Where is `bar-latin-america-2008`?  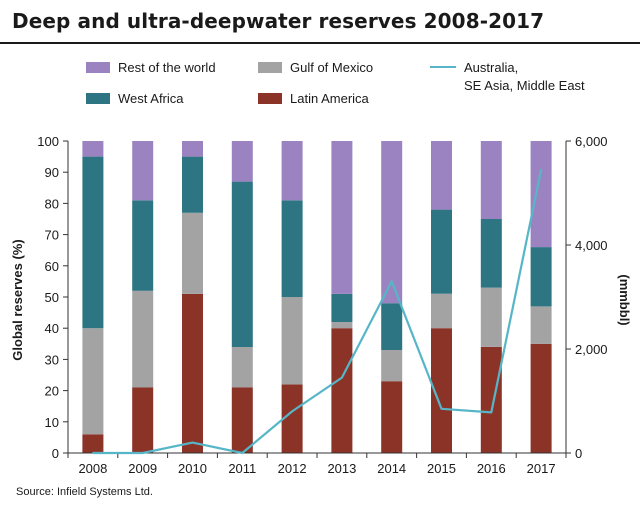
bar-latin-america-2008 is located at coordinates (93, 443).